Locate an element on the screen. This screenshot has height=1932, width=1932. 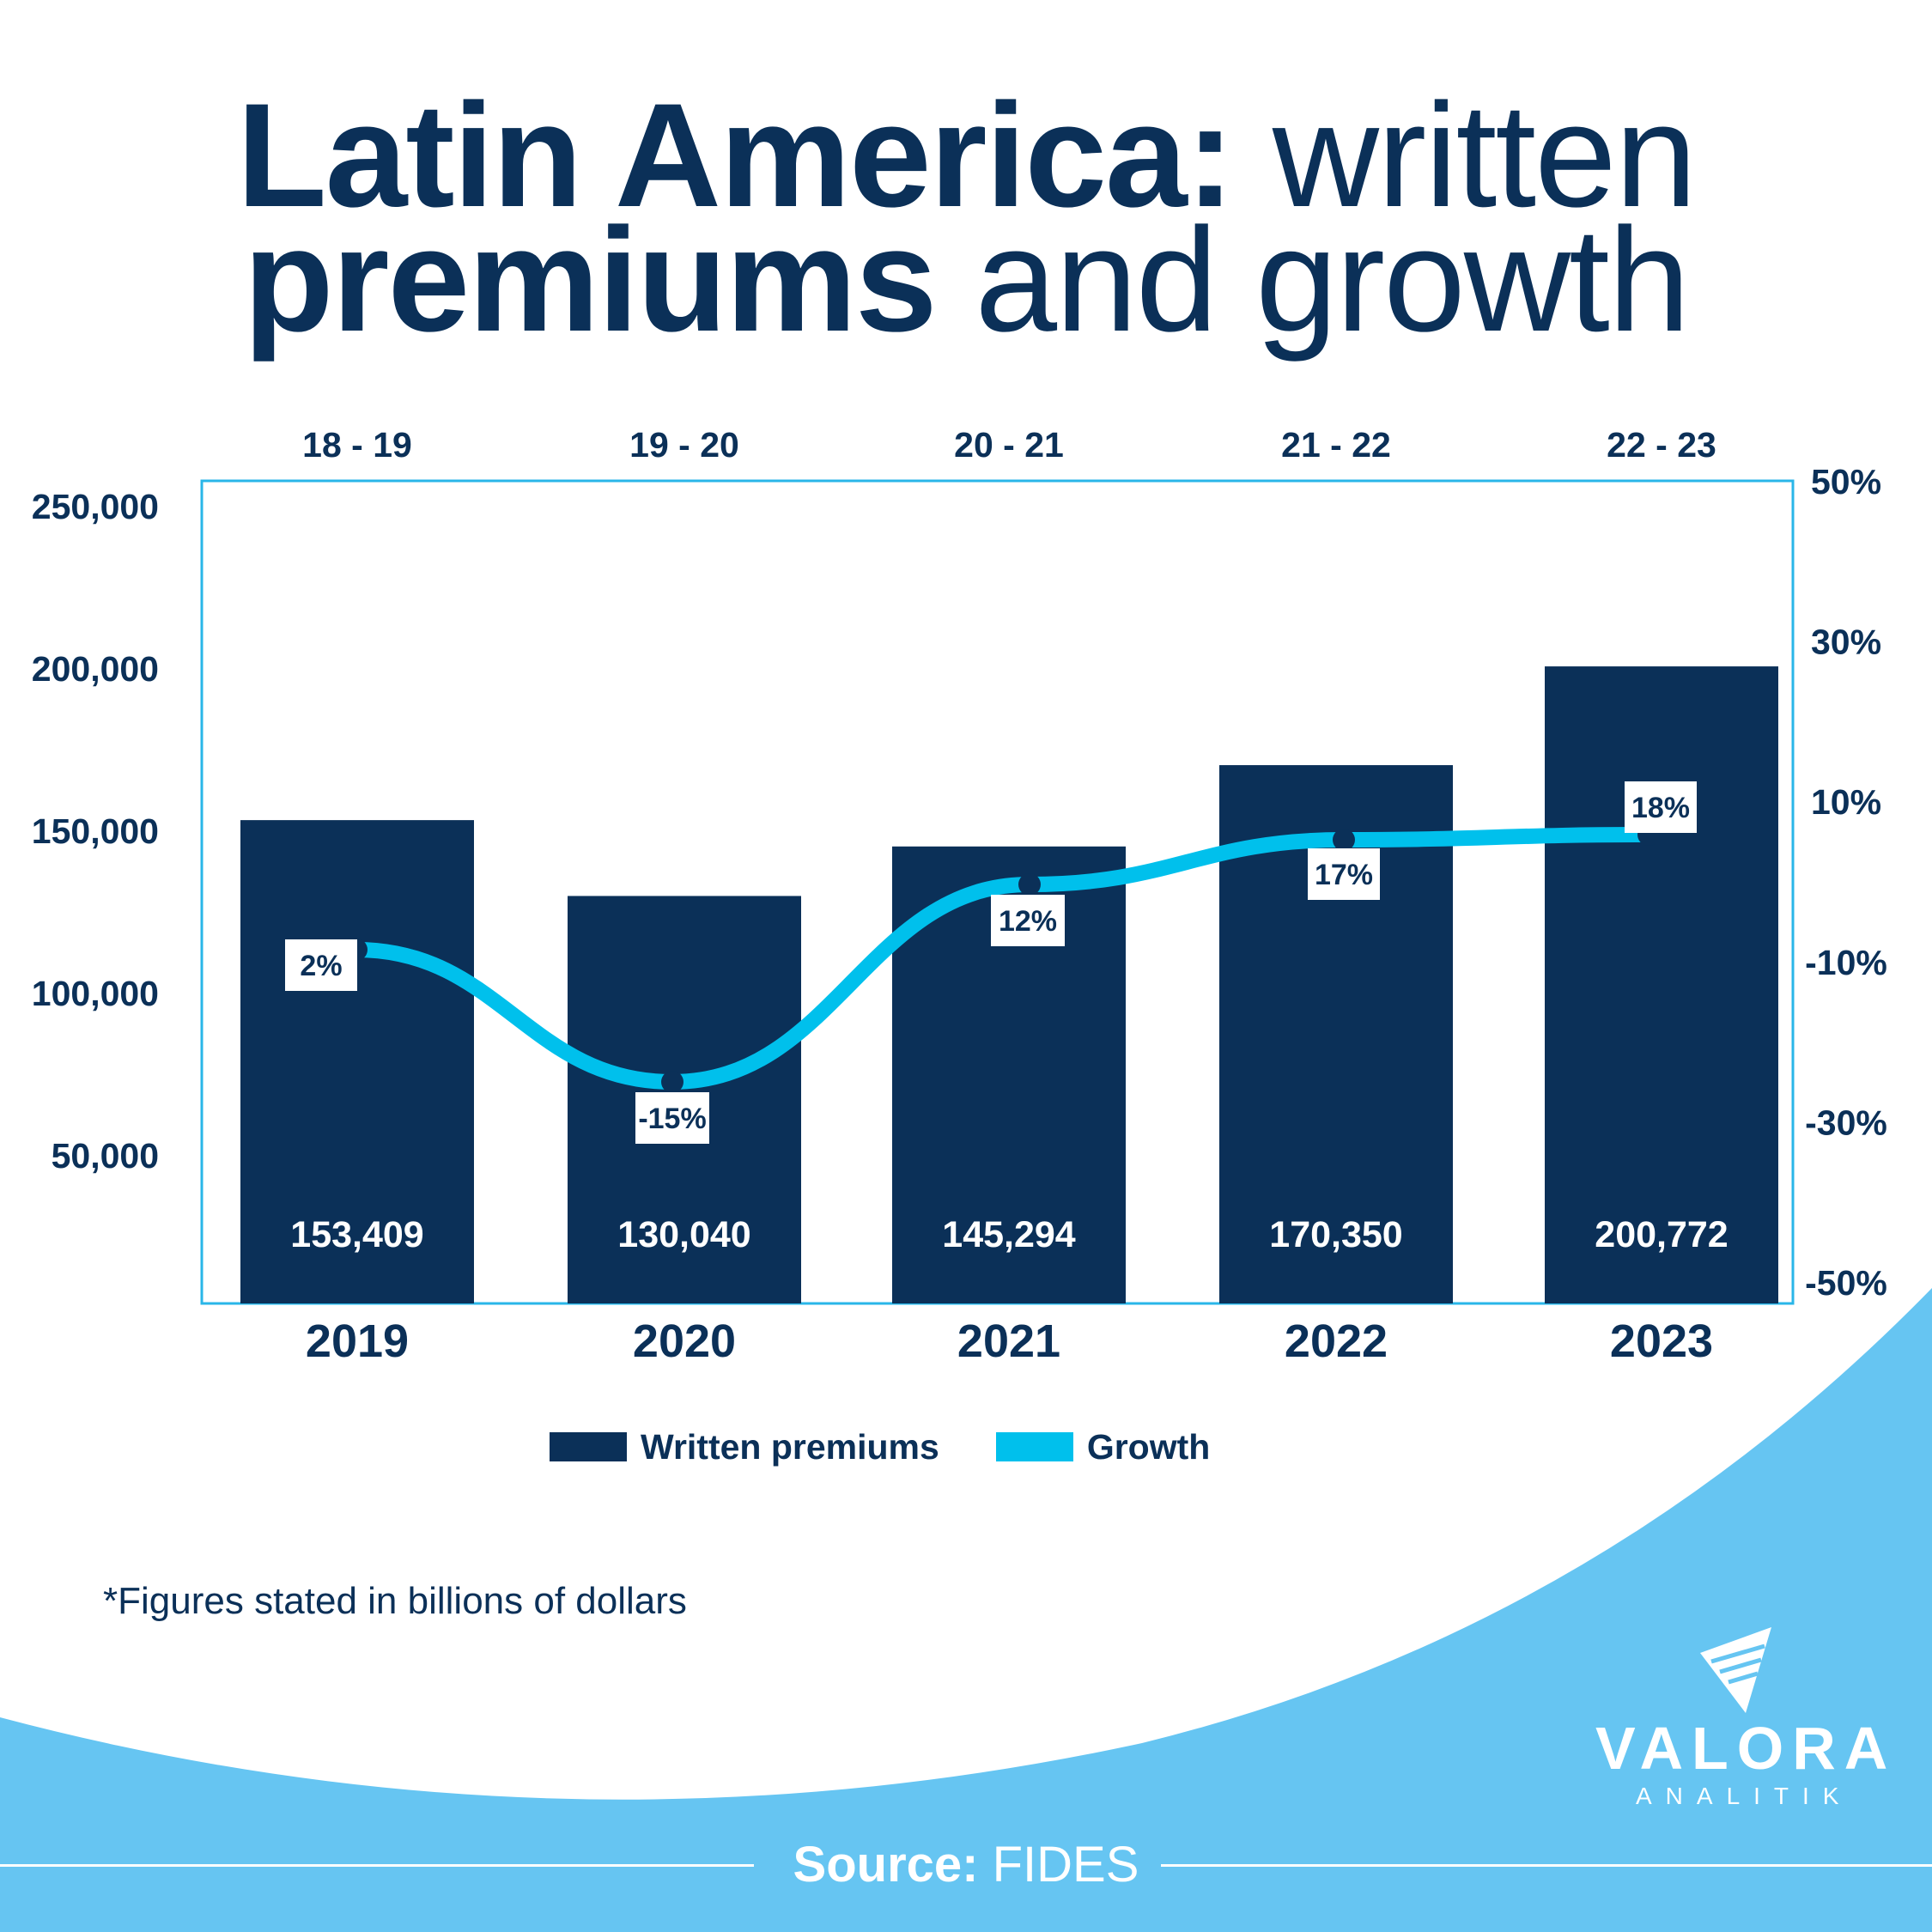
top-period-label: 18 - 19 is located at coordinates (357, 445).